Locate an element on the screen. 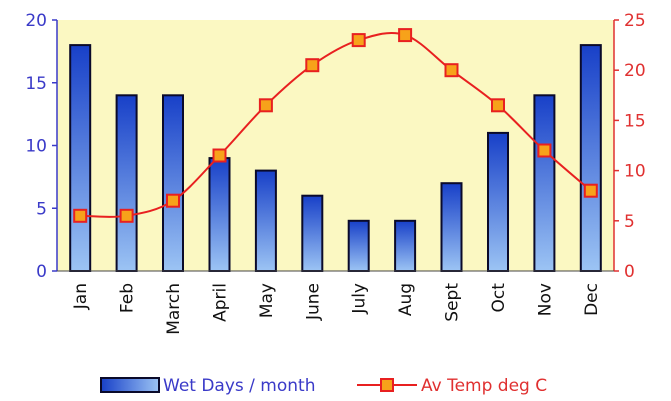 The width and height of the screenshot is (671, 401). category-label-jan: Jan is located at coordinates (81, 296).